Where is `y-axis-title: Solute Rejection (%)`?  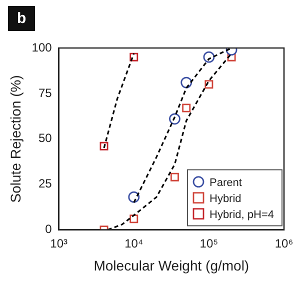 y-axis-title: Solute Rejection (%) is located at coordinates (15, 139).